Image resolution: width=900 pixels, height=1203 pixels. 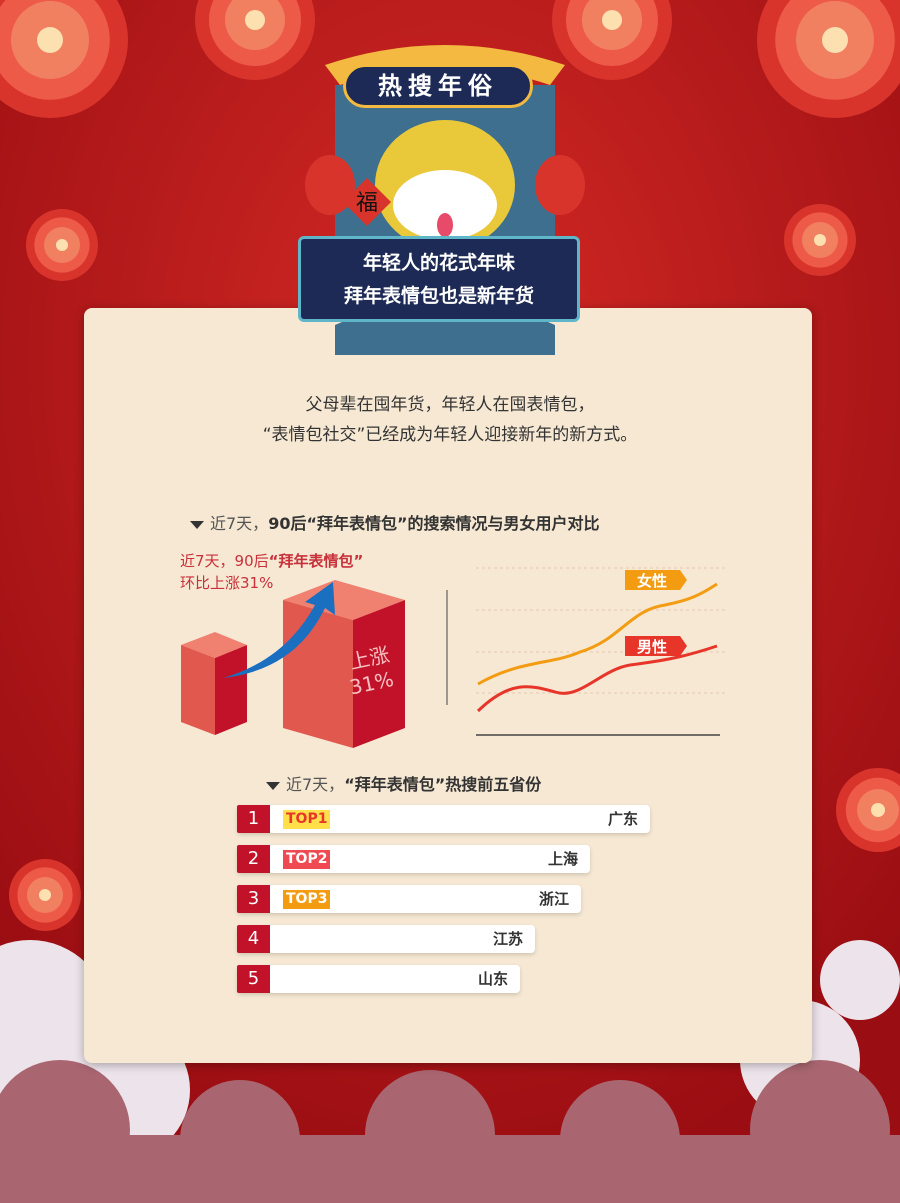 I want to click on province-row: 3 TOP3 浙江, so click(x=409, y=899).